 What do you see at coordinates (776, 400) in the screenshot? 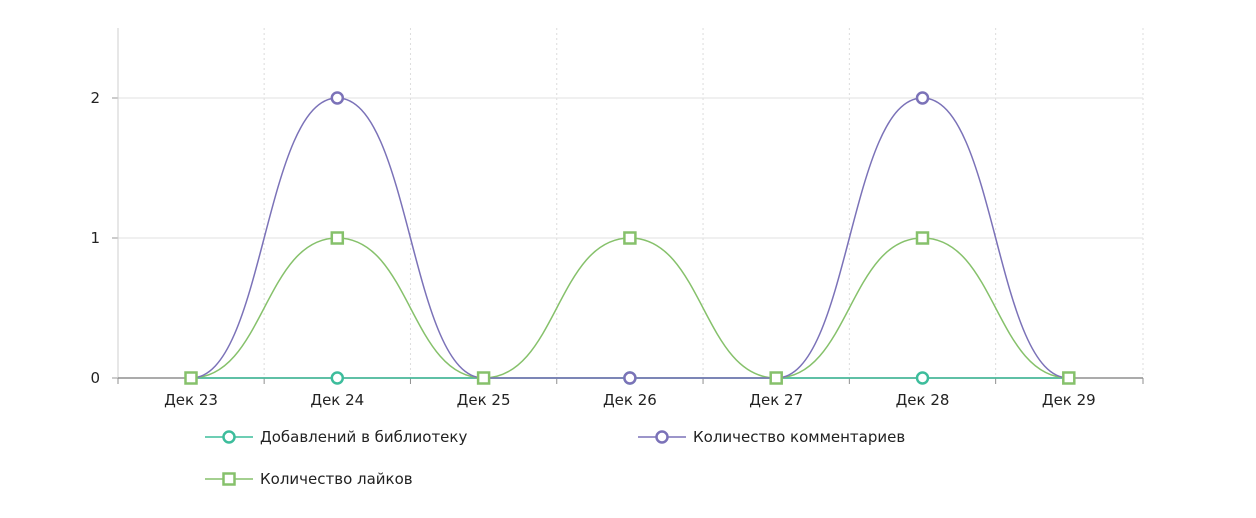
I see `x-tick-label: Дек 27` at bounding box center [776, 400].